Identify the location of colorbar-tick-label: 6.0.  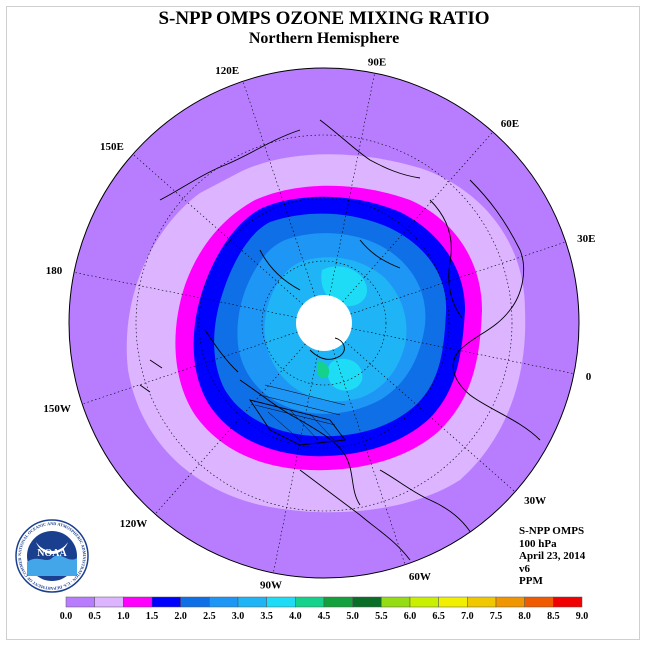
(410, 616).